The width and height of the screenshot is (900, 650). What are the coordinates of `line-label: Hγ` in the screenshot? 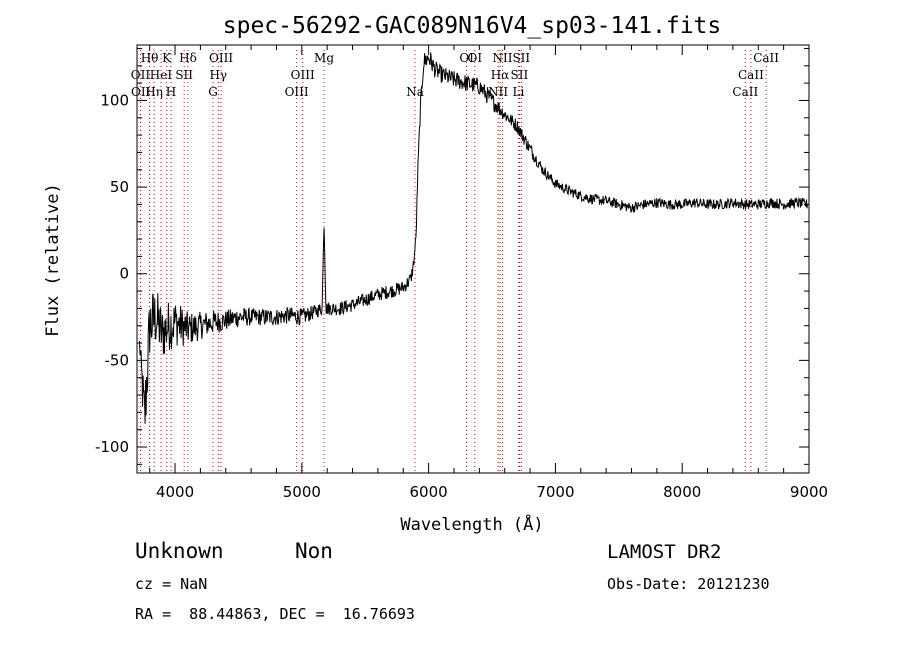 It's located at (218, 75).